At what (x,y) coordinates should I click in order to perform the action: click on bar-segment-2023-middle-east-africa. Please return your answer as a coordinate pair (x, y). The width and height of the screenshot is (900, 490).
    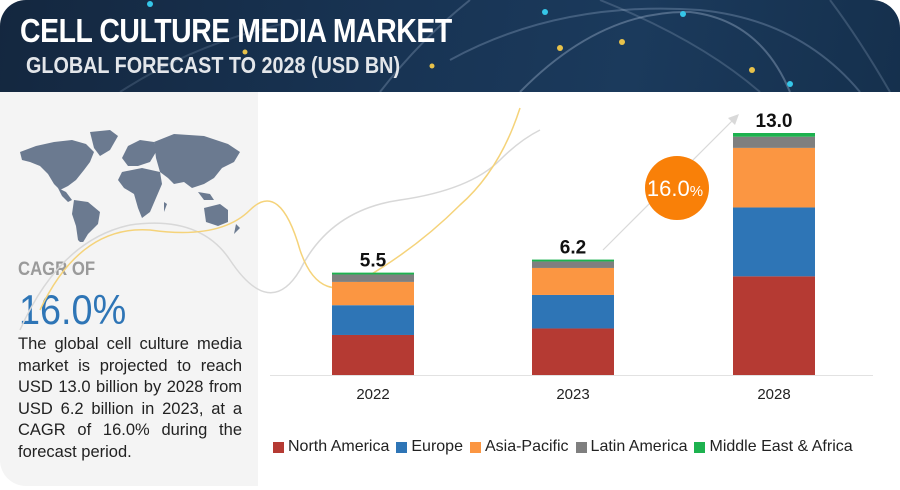
    Looking at the image, I should click on (573, 260).